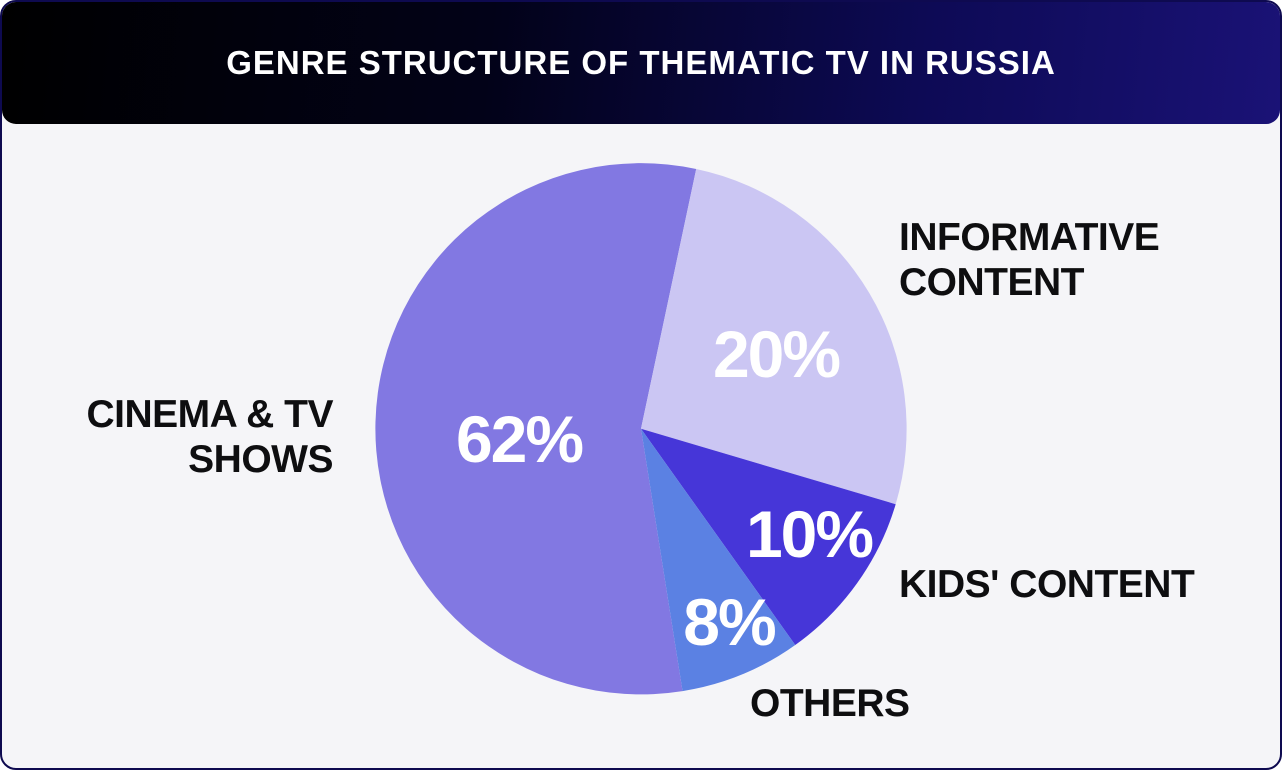 Image resolution: width=1282 pixels, height=770 pixels. Describe the element at coordinates (774, 336) in the screenshot. I see `pie-slice-informative` at that location.